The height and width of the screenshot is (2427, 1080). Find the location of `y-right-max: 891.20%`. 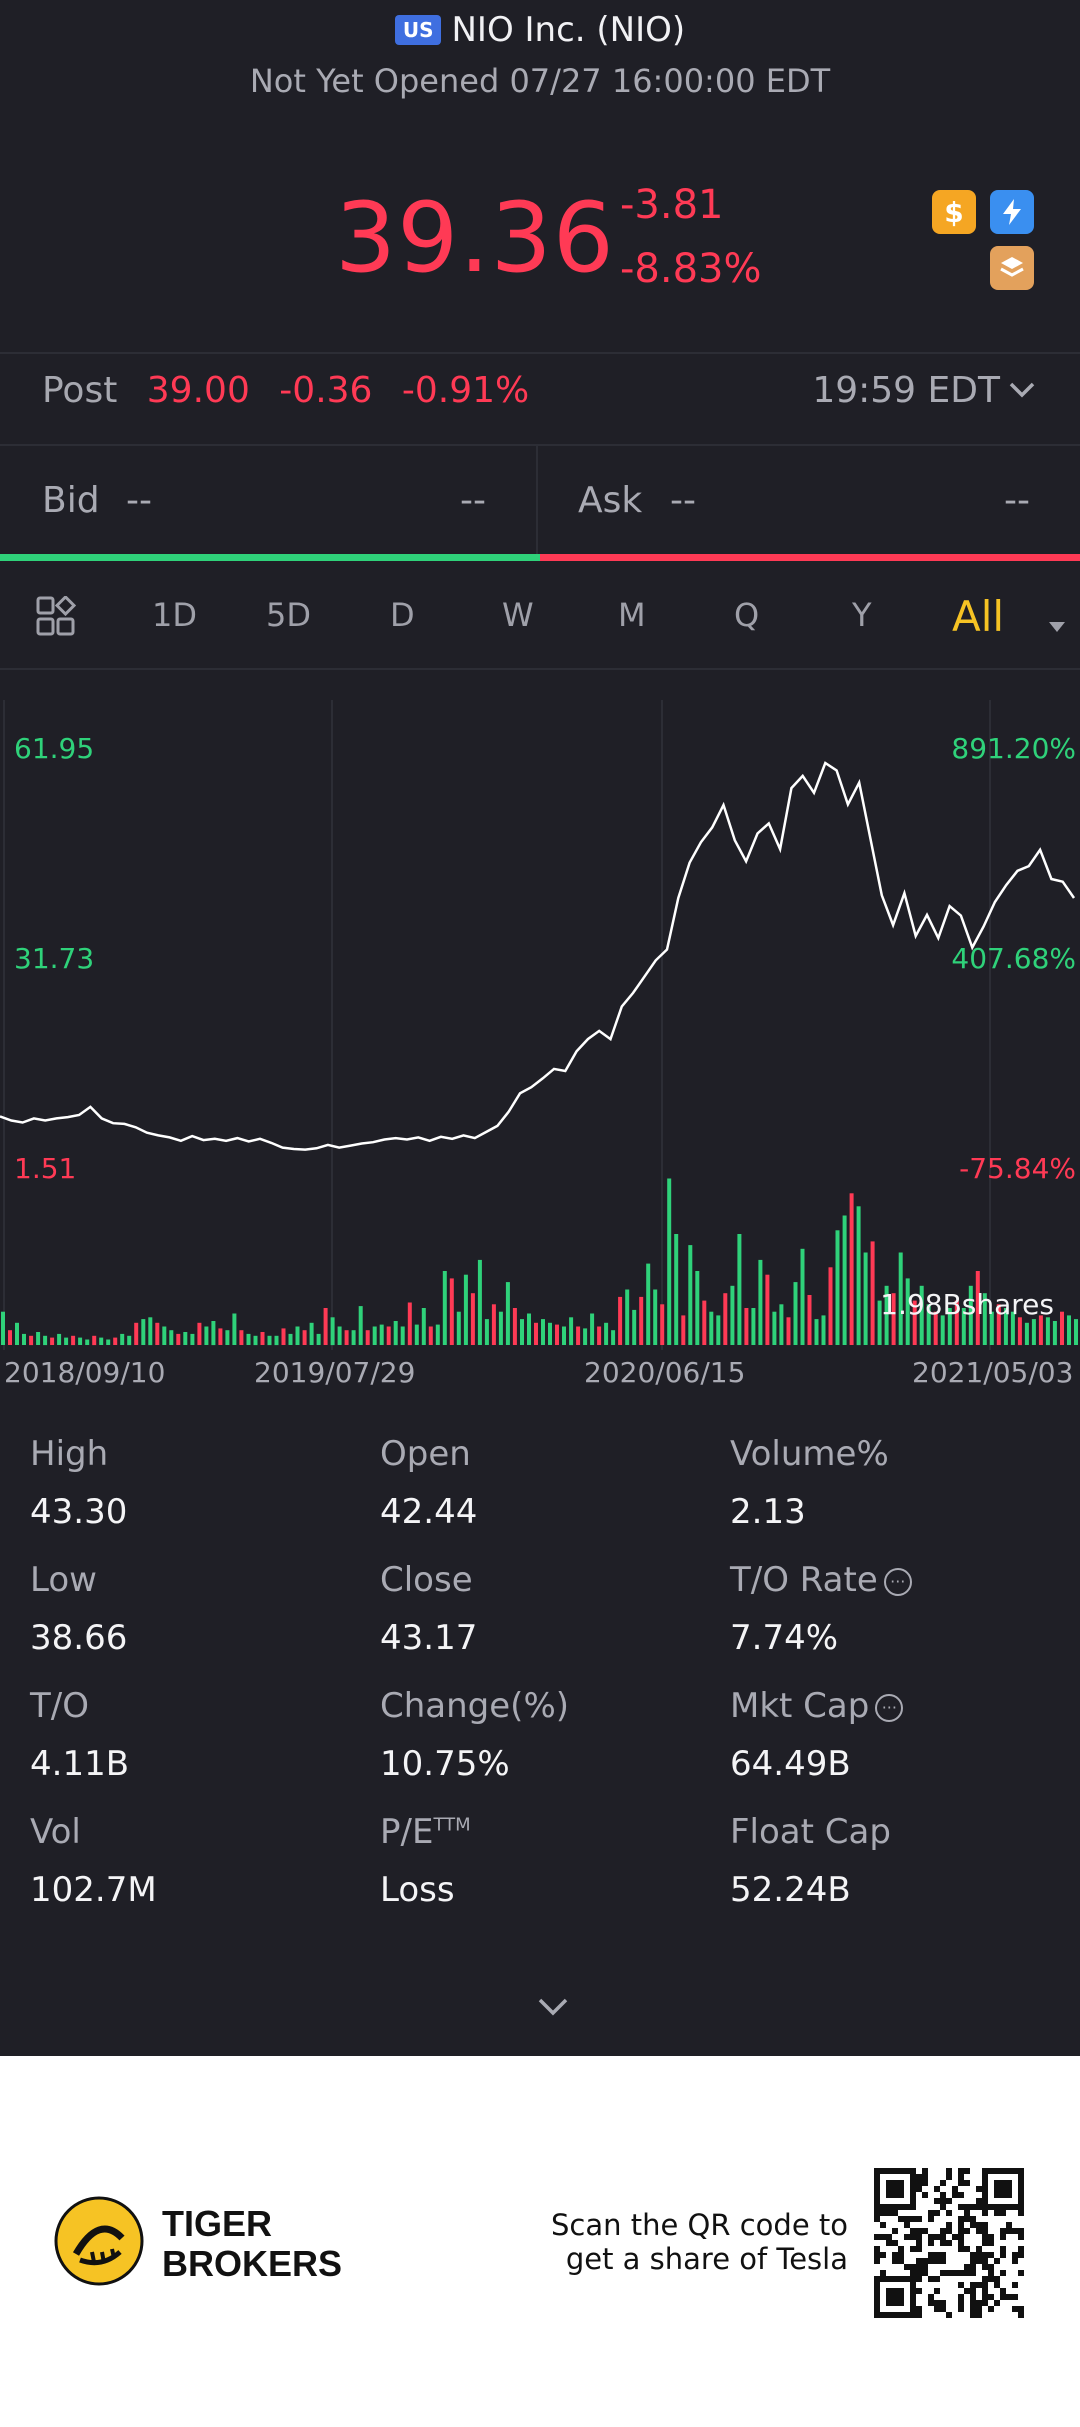

y-right-max: 891.20% is located at coordinates (1013, 748).